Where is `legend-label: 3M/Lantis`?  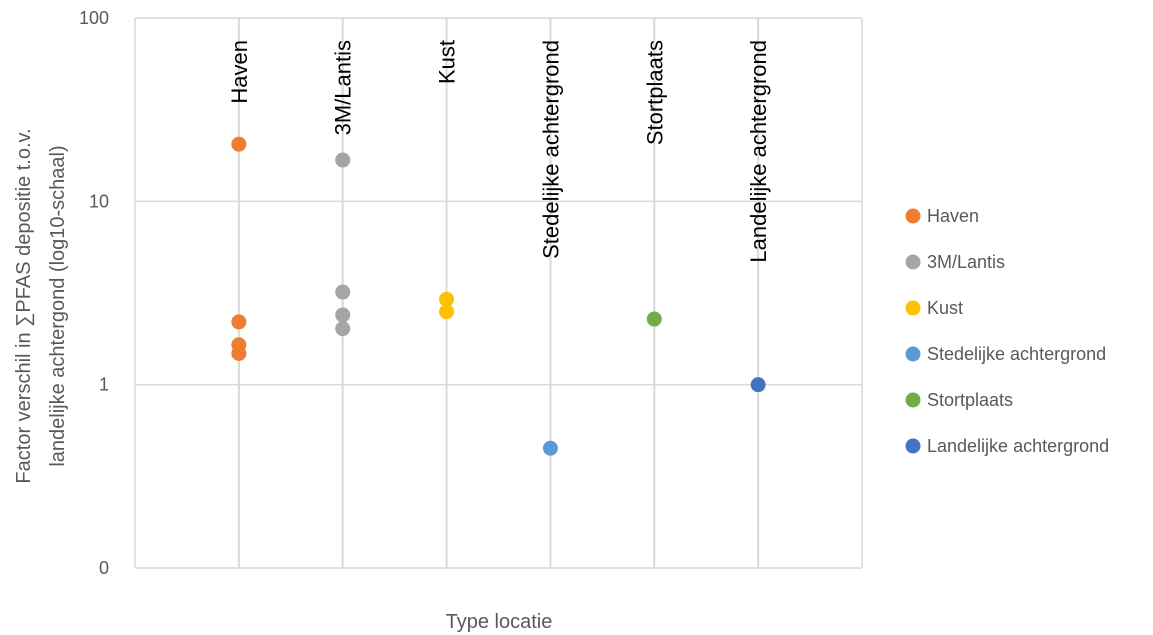
legend-label: 3M/Lantis is located at coordinates (966, 262).